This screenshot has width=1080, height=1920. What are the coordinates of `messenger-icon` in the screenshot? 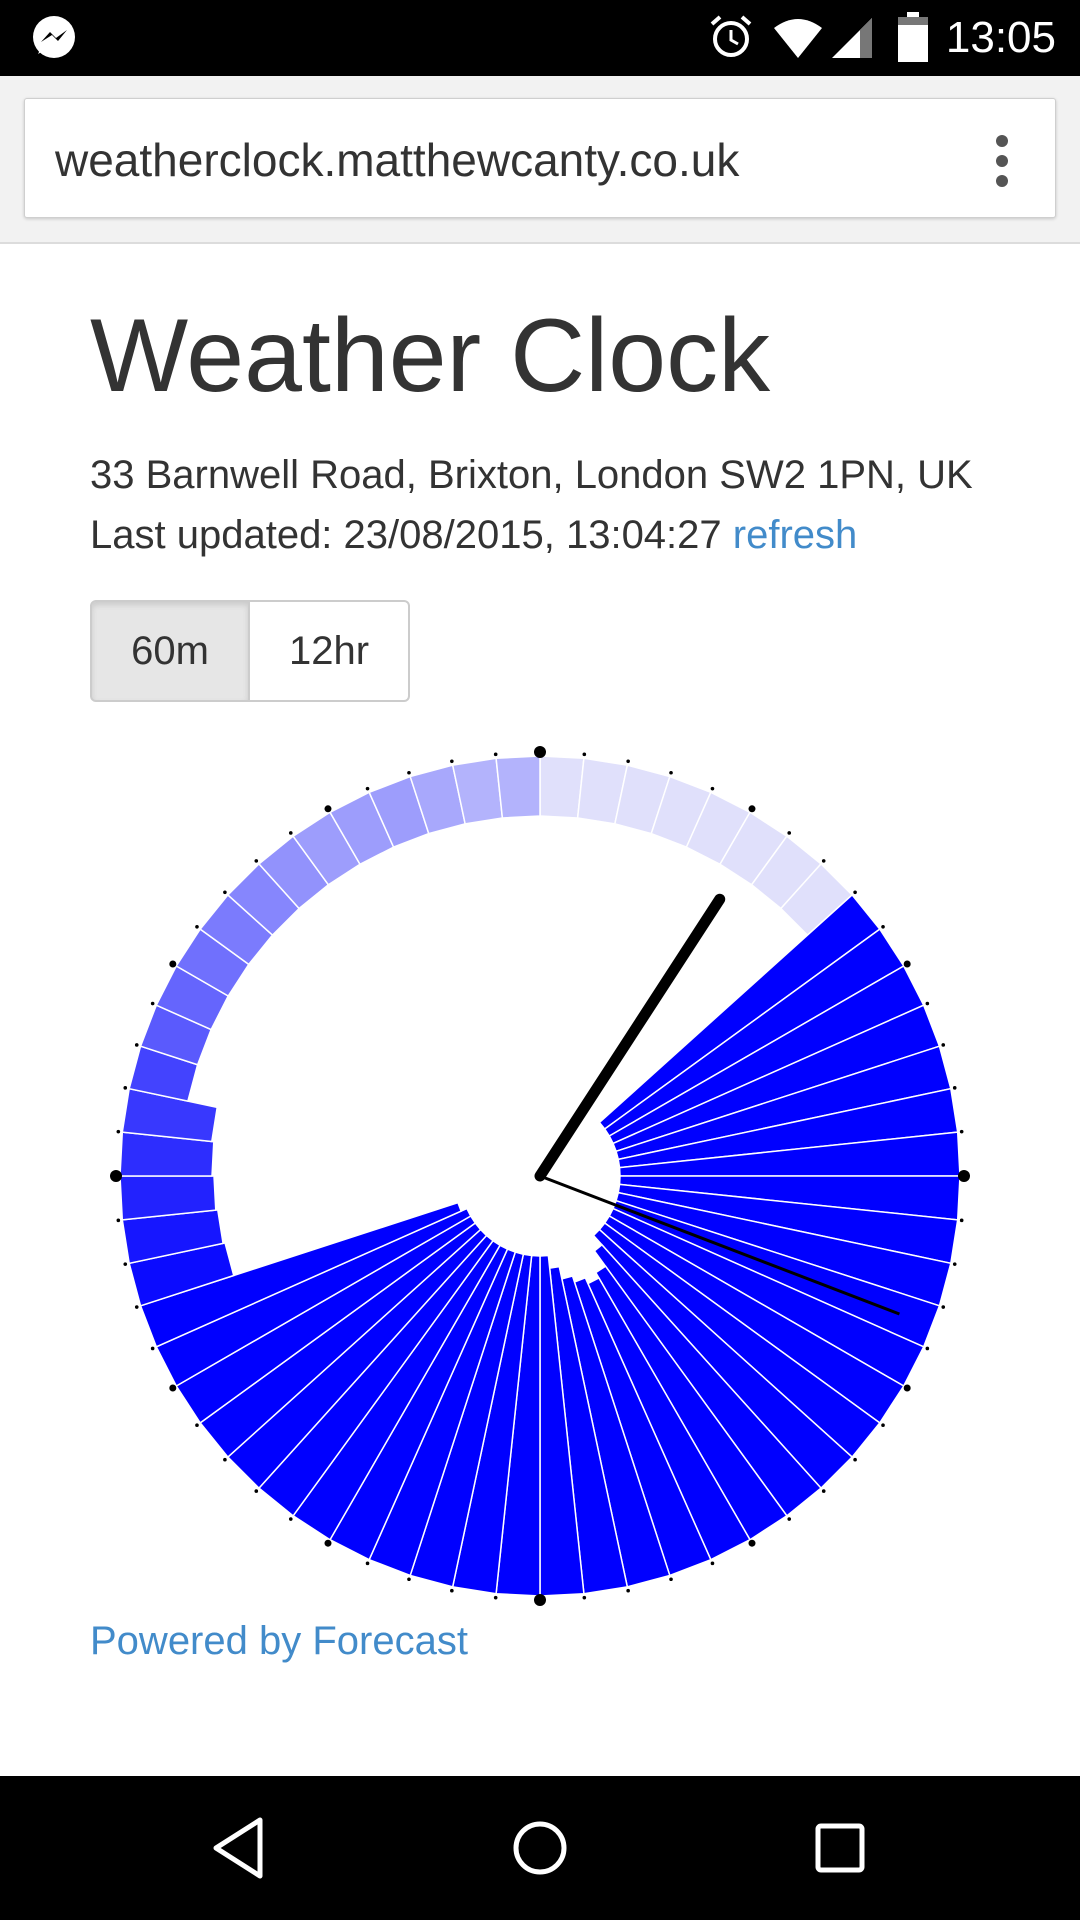 It's located at (54, 37).